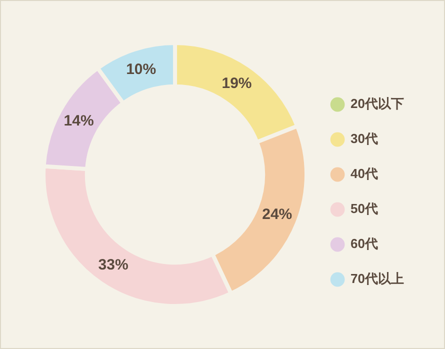 The image size is (445, 349). What do you see at coordinates (377, 104) in the screenshot?
I see `legend-label: 20代以下` at bounding box center [377, 104].